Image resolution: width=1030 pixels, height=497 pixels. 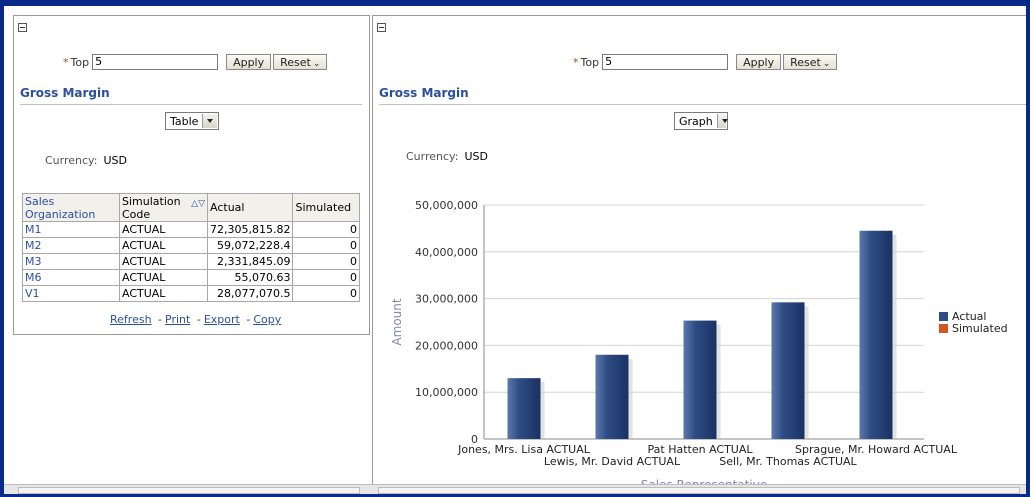 What do you see at coordinates (267, 319) in the screenshot?
I see `copy-link: Copy` at bounding box center [267, 319].